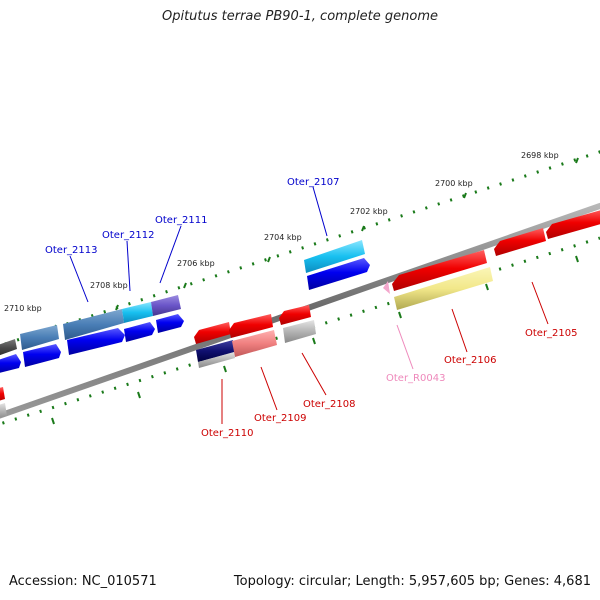 This screenshot has width=600, height=600. I want to click on label-oter-2108: Oter_2108, so click(329, 404).